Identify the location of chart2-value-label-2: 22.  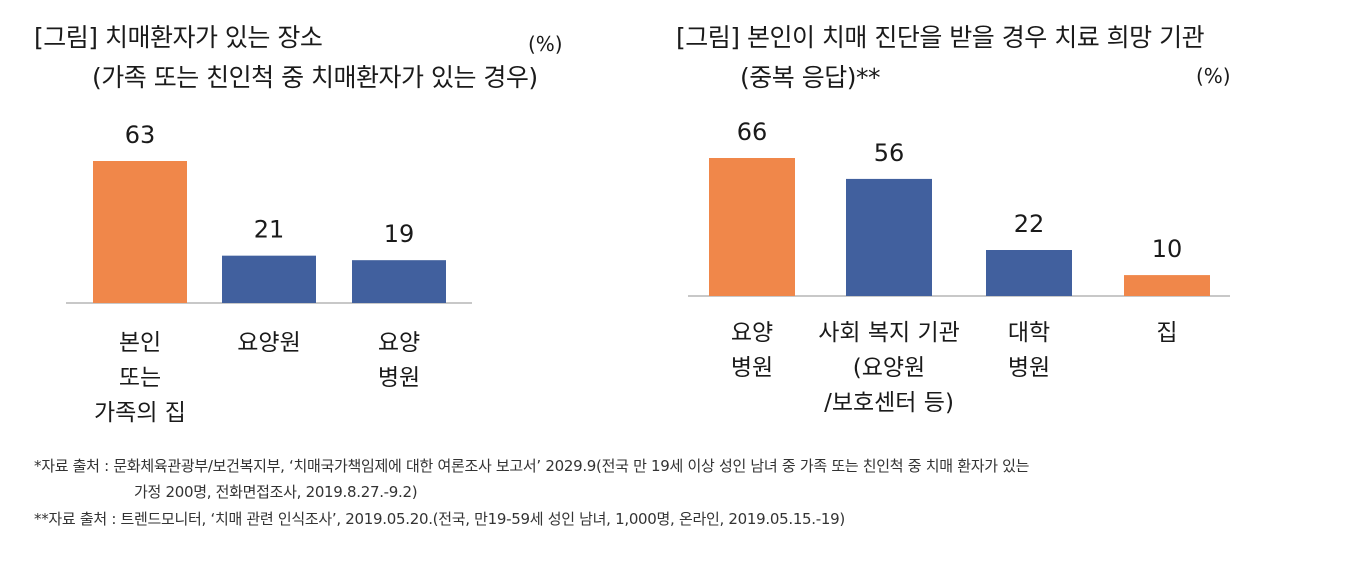
(1029, 224).